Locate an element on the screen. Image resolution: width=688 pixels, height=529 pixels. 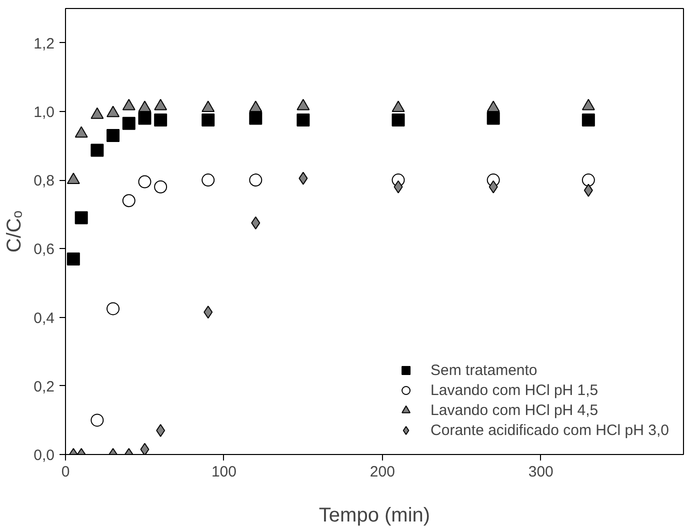
legend-label: Lavando com HCl pH 4,5 is located at coordinates (514, 410).